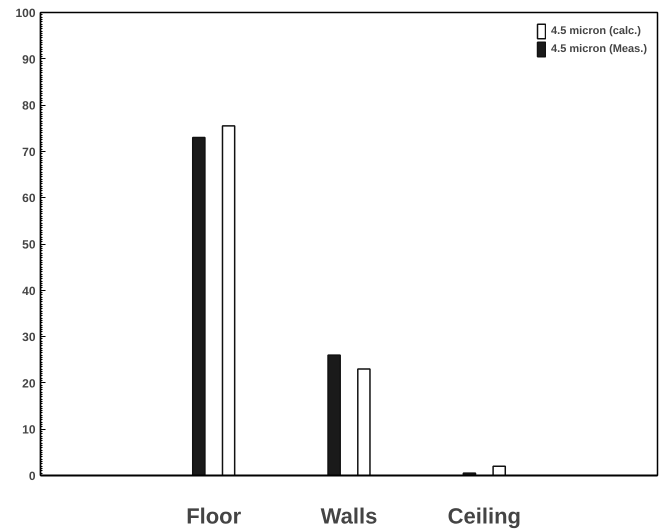  I want to click on y-tick-label: 70, so click(29, 151).